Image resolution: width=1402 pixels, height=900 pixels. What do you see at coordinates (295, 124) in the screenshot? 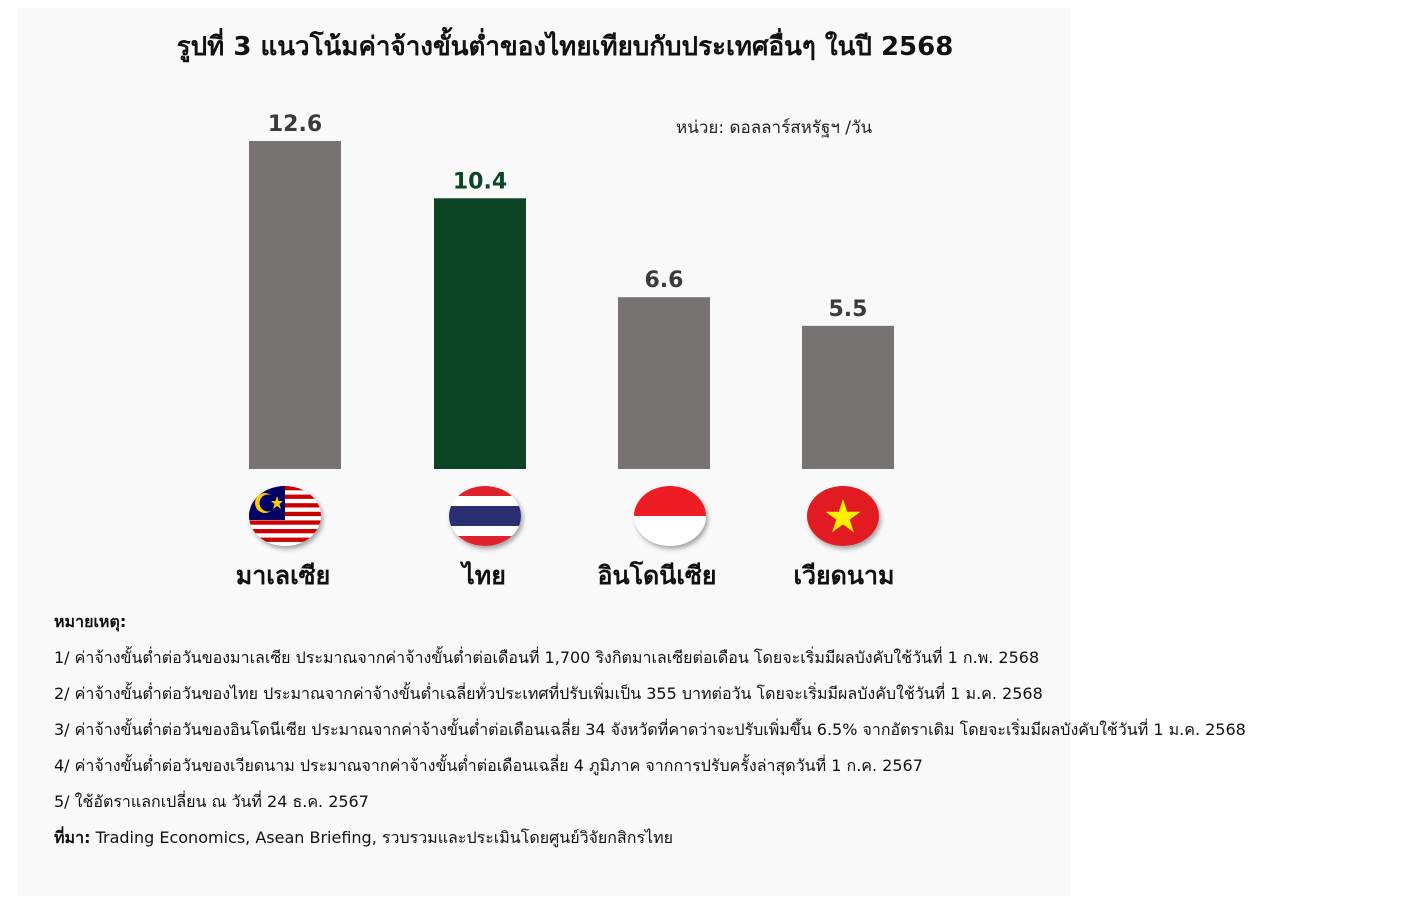
I see `value-label-malaysia: 12.6` at bounding box center [295, 124].